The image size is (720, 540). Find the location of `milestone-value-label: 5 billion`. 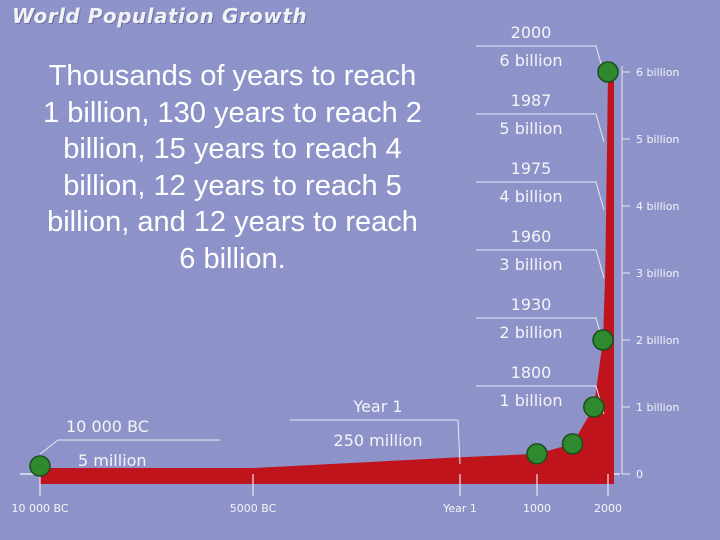

milestone-value-label: 5 billion is located at coordinates (530, 128).